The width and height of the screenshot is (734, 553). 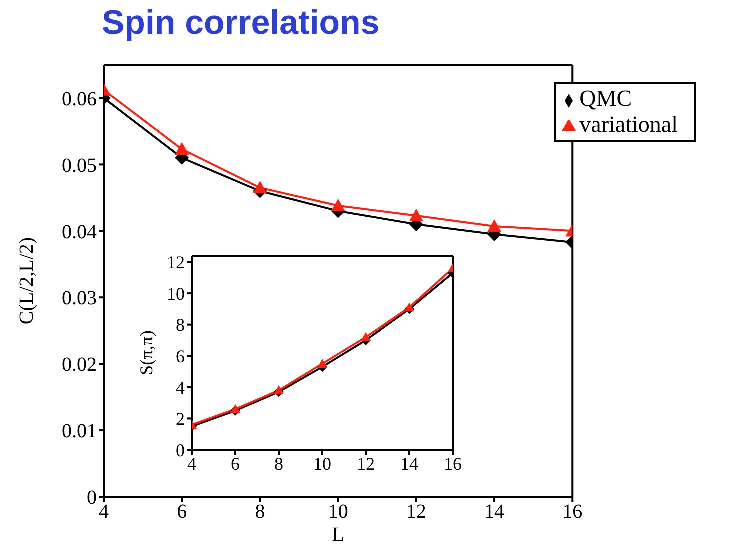 What do you see at coordinates (606, 98) in the screenshot?
I see `legend-label: QMC` at bounding box center [606, 98].